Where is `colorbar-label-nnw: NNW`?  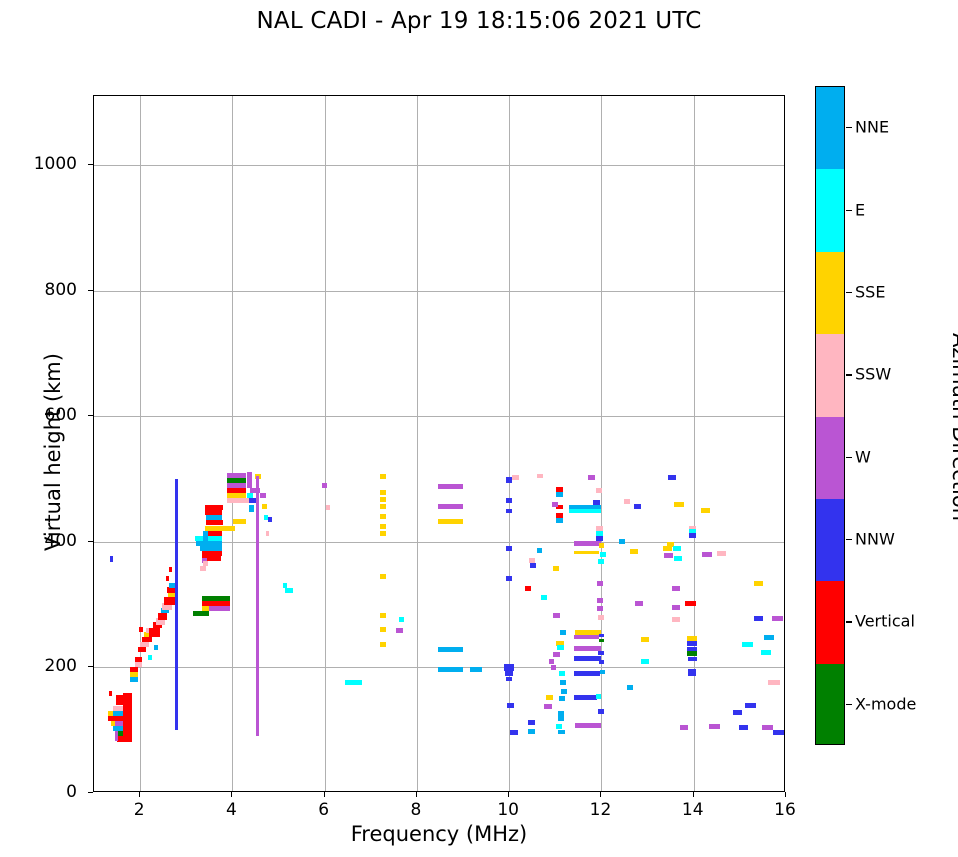
colorbar-label-nnw: NNW is located at coordinates (875, 539).